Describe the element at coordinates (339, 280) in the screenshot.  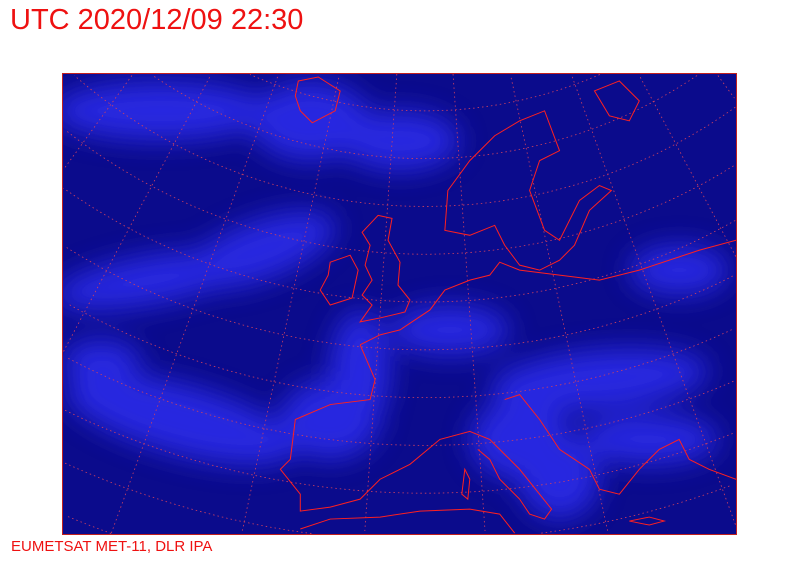
I see `coastline-ireland` at that location.